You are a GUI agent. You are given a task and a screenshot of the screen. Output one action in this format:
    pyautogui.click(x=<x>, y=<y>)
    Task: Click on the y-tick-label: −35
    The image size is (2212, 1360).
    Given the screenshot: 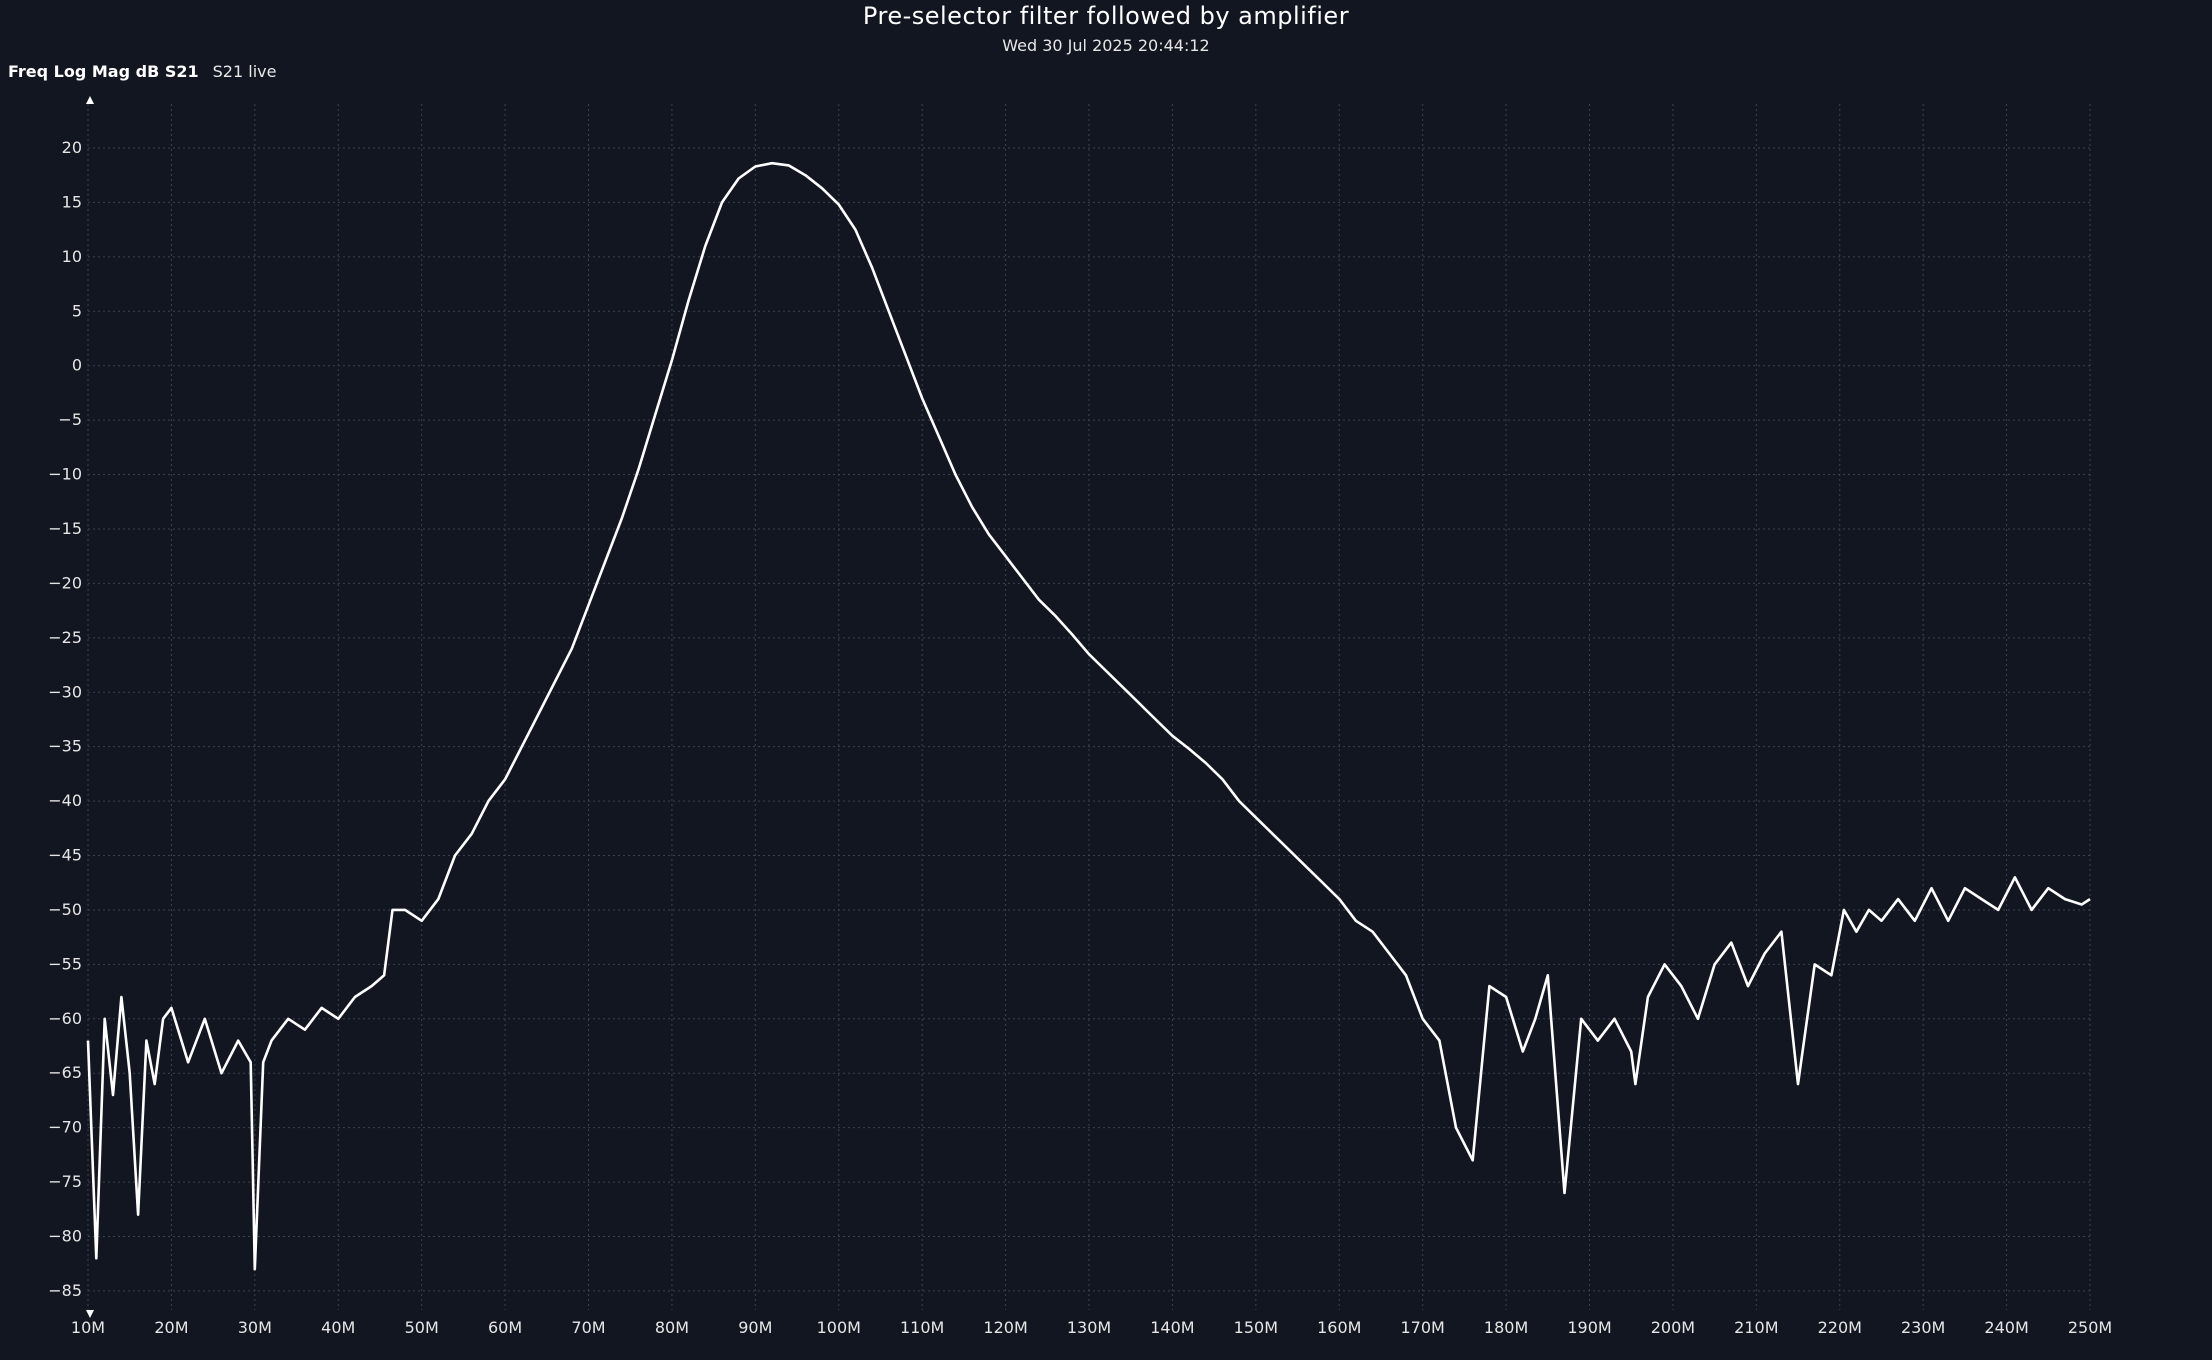 What is the action you would take?
    pyautogui.click(x=65, y=746)
    